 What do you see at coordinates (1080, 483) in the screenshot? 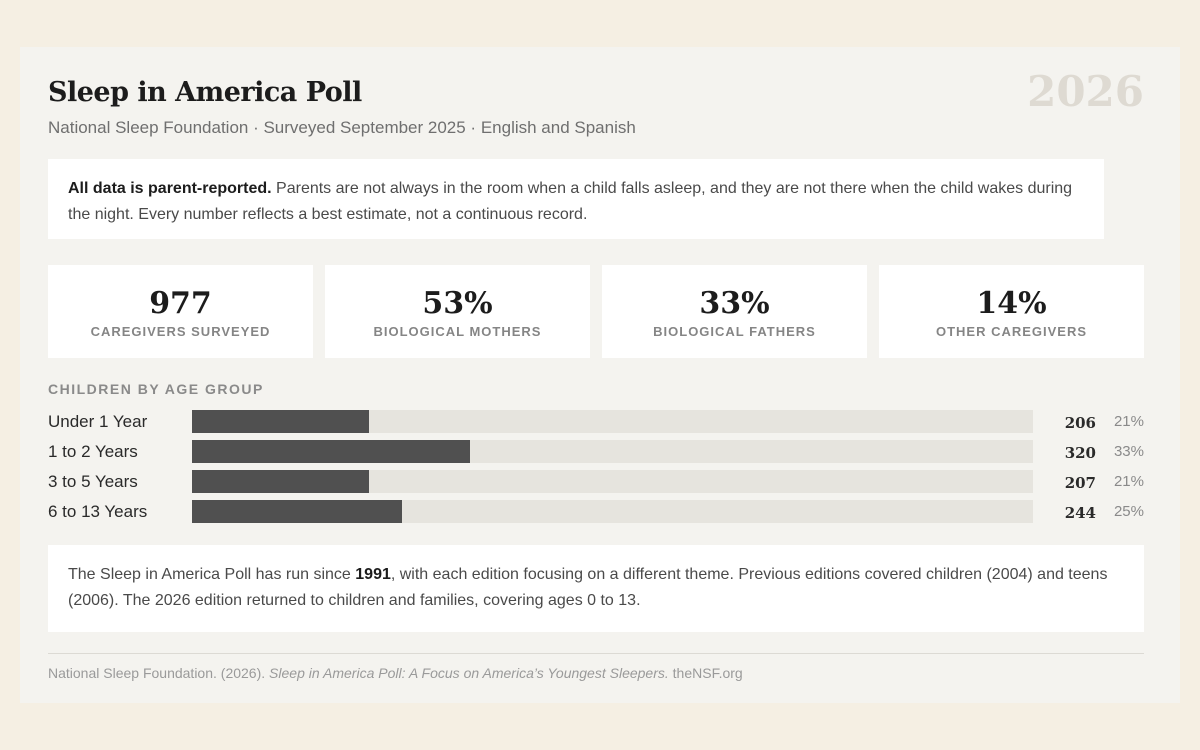
I see `bar-count-label: 207` at bounding box center [1080, 483].